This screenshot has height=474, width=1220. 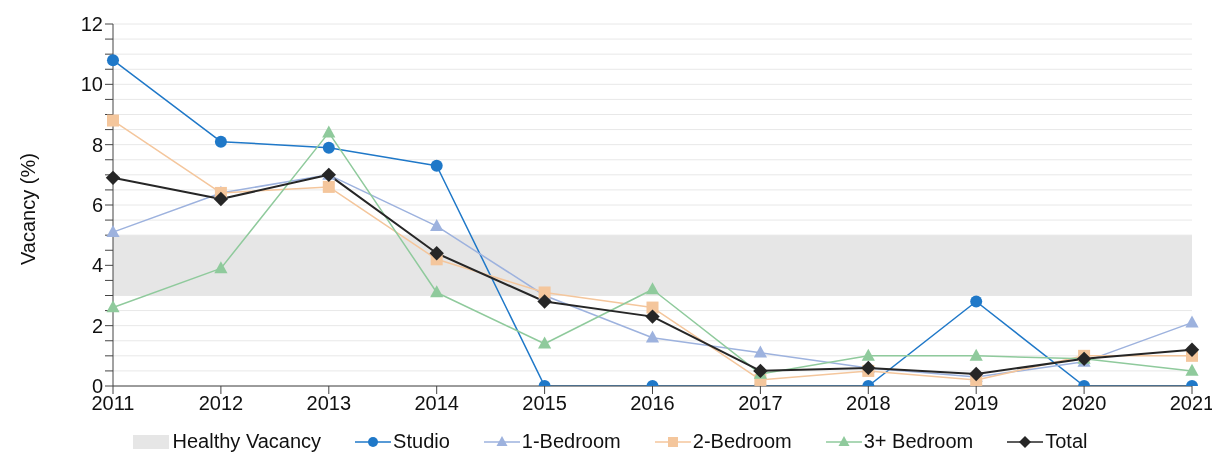 What do you see at coordinates (97, 265) in the screenshot?
I see `y-tick-label: 4` at bounding box center [97, 265].